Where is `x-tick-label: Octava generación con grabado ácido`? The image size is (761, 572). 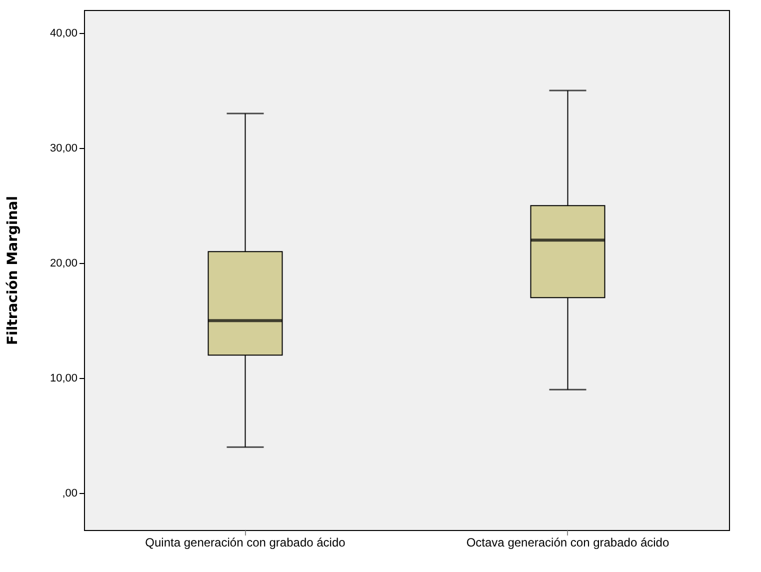 x-tick-label: Octava generación con grabado ácido is located at coordinates (568, 543).